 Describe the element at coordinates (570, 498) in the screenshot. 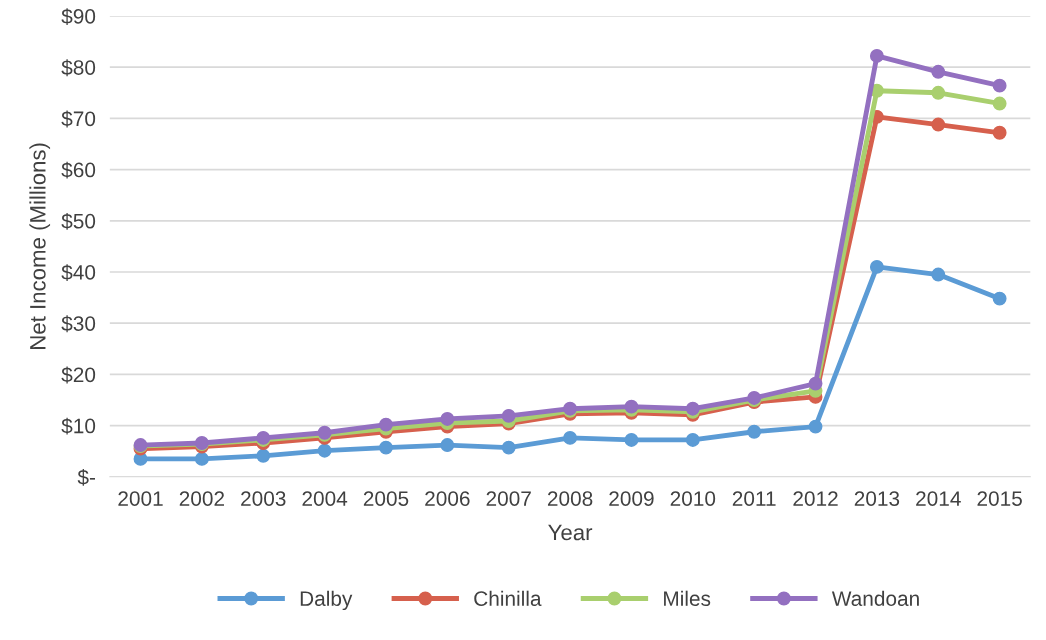

I see `x-tick-label: 2008` at that location.